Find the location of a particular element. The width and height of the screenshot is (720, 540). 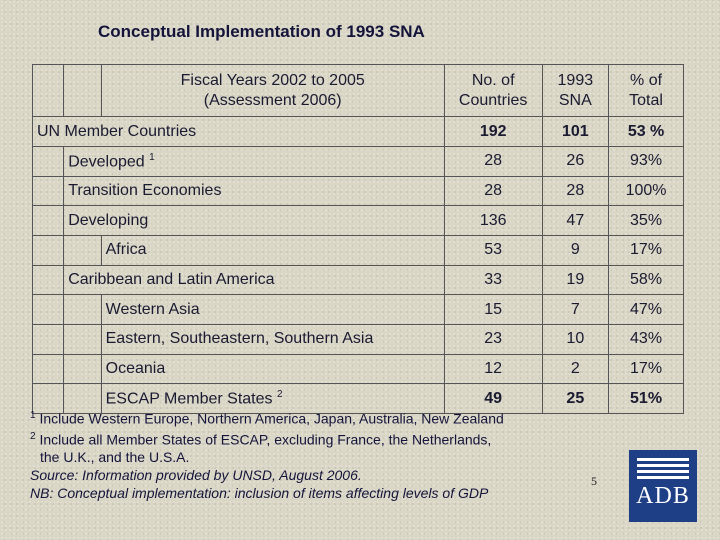

cell-pct: 58% is located at coordinates (646, 280).